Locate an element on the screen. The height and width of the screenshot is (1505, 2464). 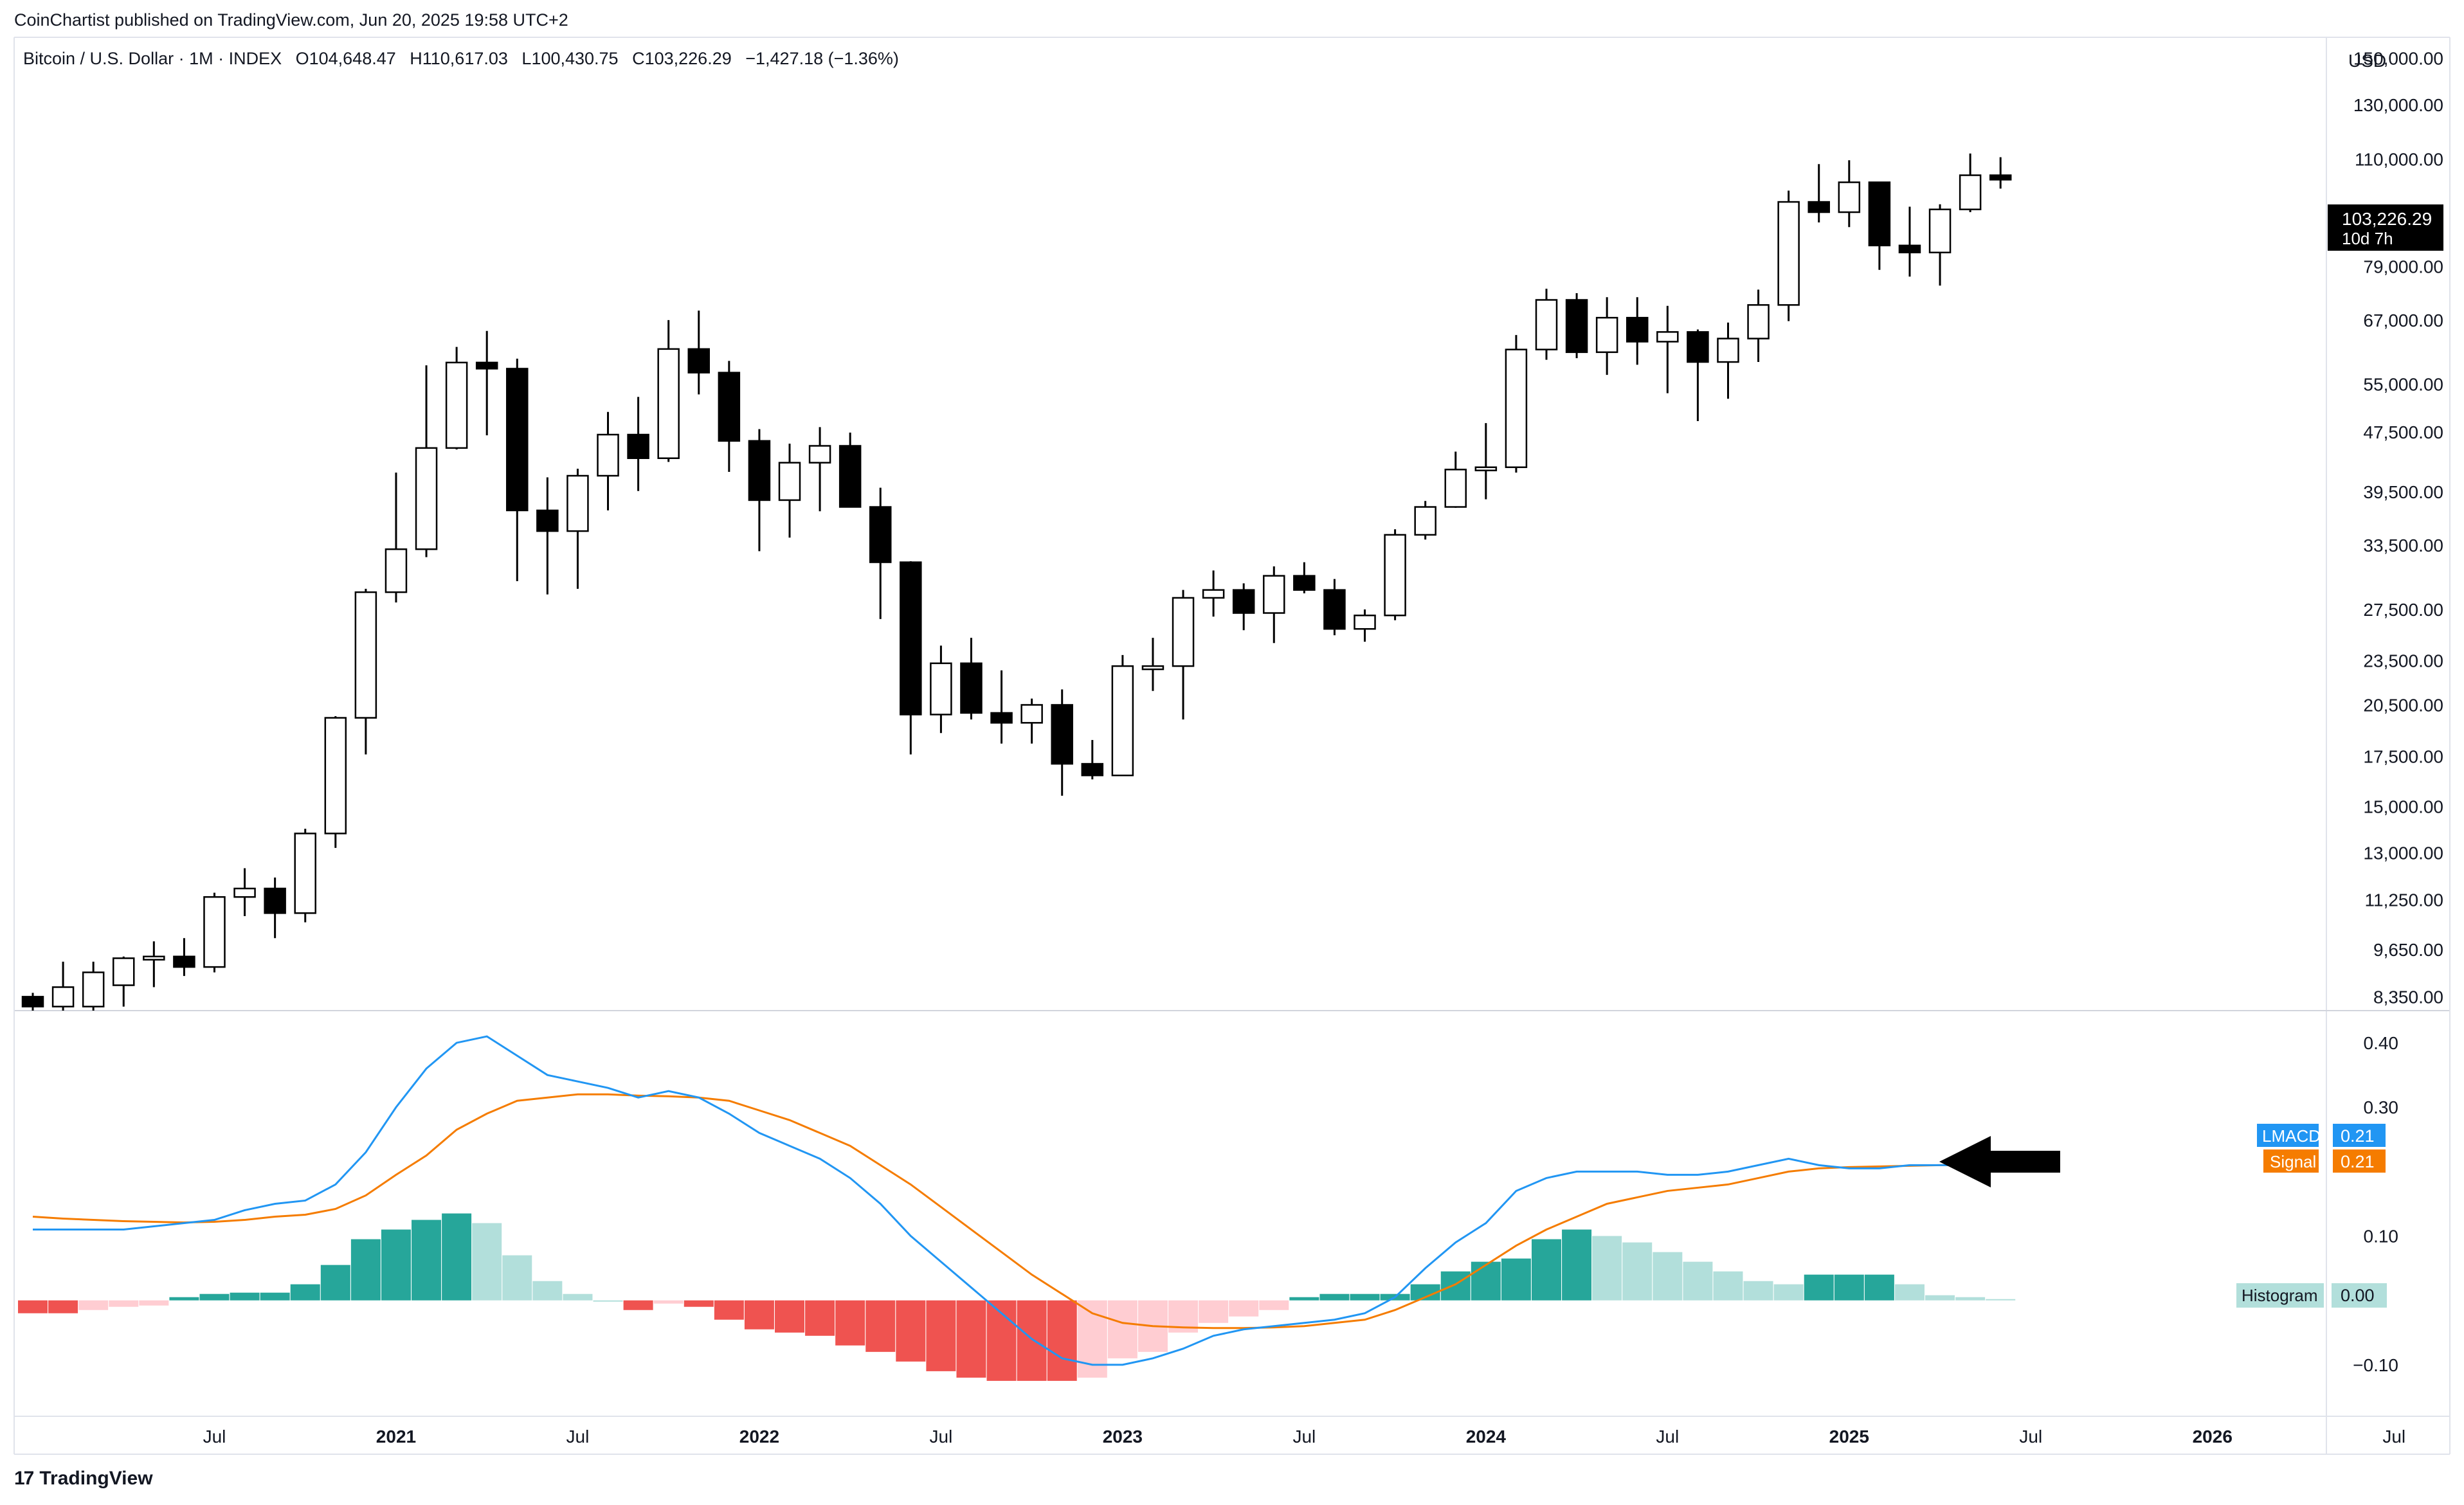
footer-brand: 17 TradingView is located at coordinates (83, 1479).